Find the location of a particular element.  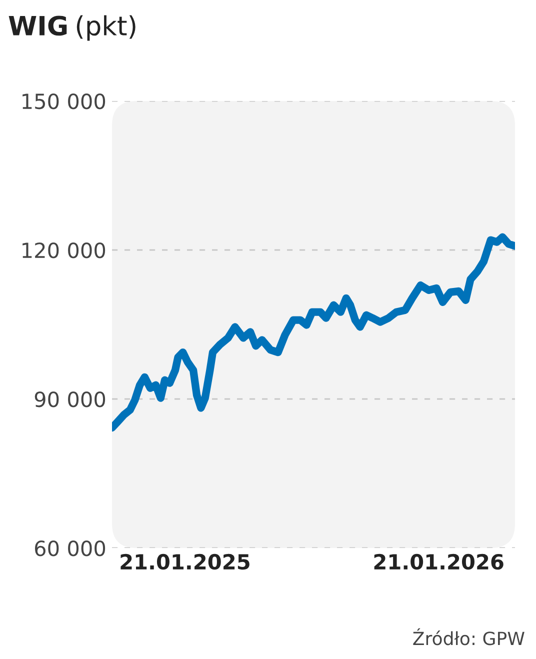

x-tick-label: 21.01.2025 is located at coordinates (185, 562).